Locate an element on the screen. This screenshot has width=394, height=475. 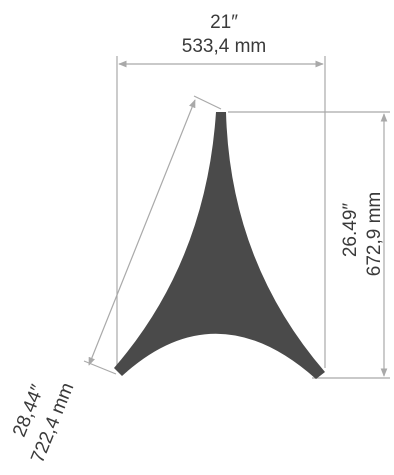
diagonal-extension-top is located at coordinates (207, 102).